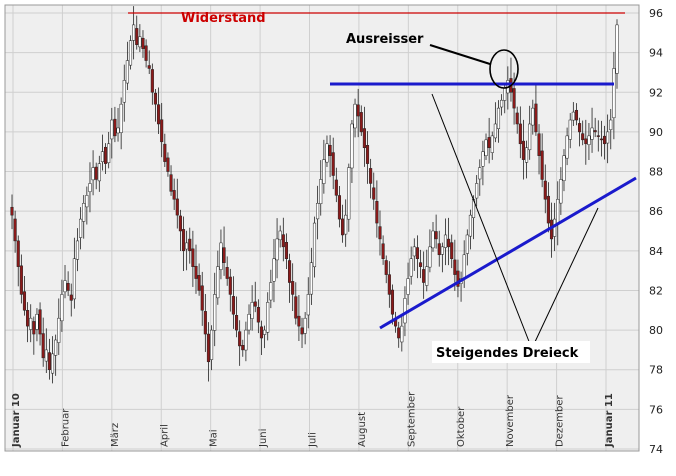  What do you see at coordinates (656, 330) in the screenshot?
I see `y-tick-label: 80` at bounding box center [656, 330].